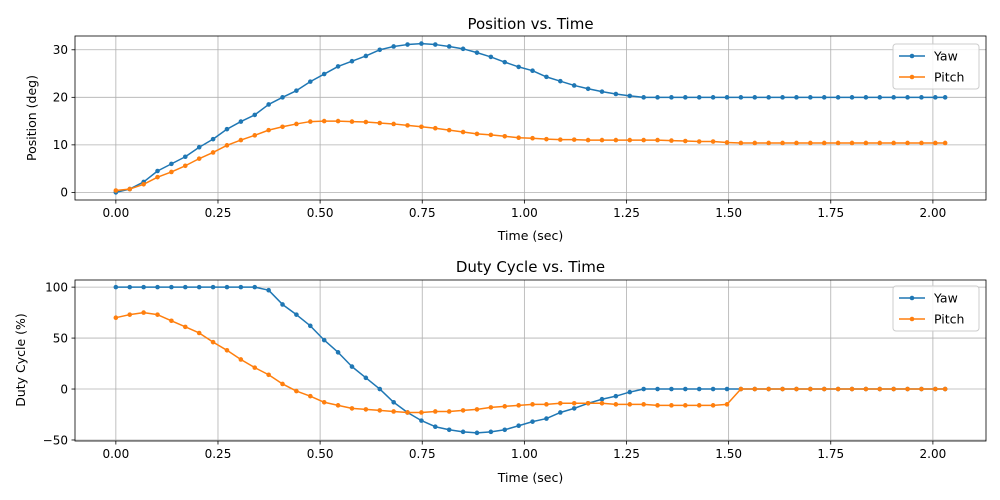 Image resolution: width=1000 pixels, height=500 pixels. What do you see at coordinates (728, 454) in the screenshot?
I see `duty-cycle-chart-xtick-label: 1.50` at bounding box center [728, 454].